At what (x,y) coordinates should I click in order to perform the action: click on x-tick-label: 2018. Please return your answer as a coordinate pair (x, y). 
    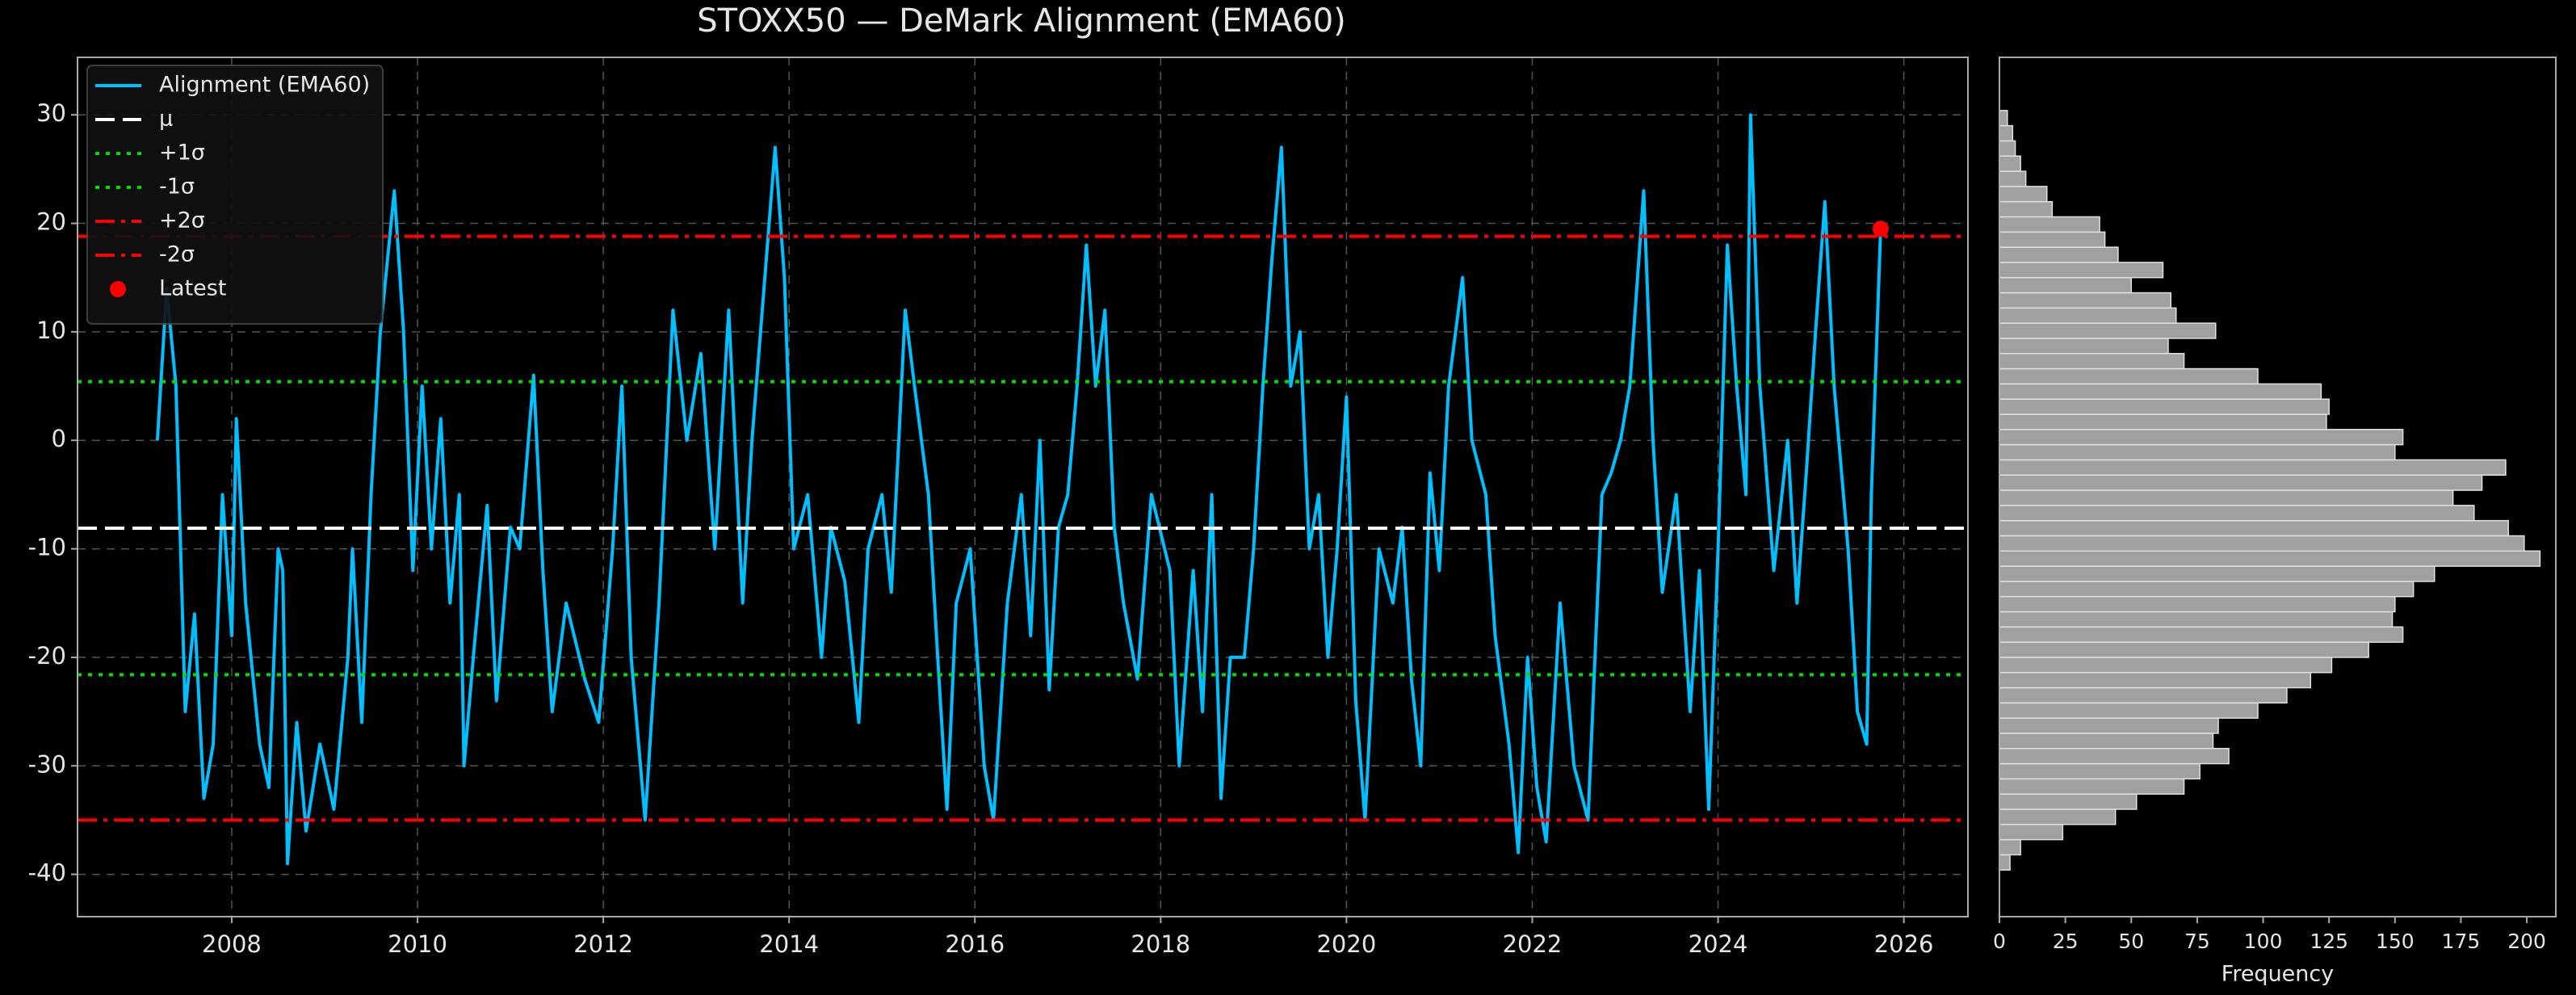
    Looking at the image, I should click on (1160, 944).